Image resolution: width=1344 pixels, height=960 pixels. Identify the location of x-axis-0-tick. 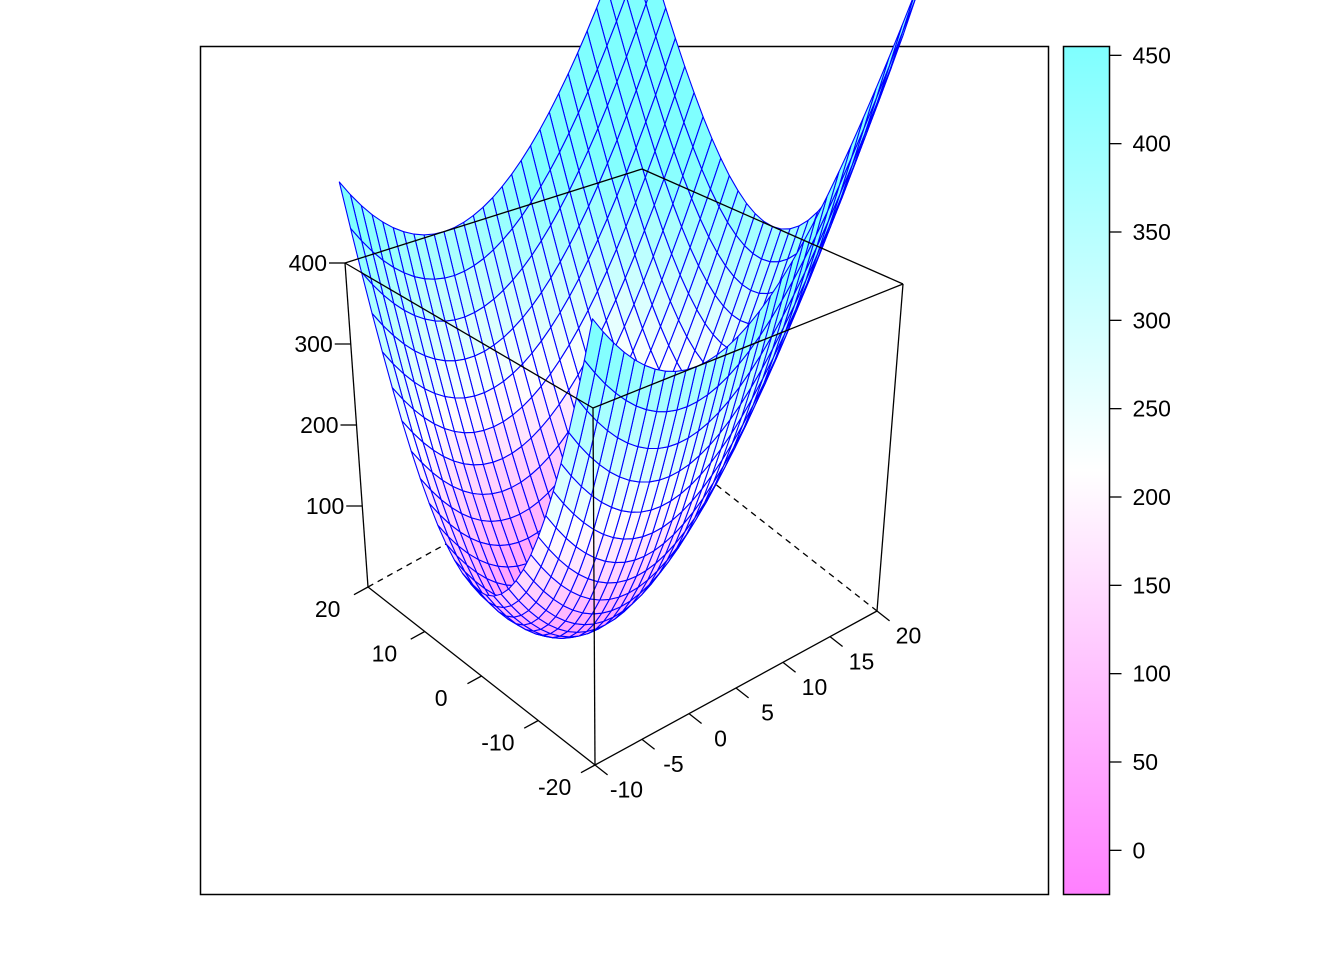
(695, 719).